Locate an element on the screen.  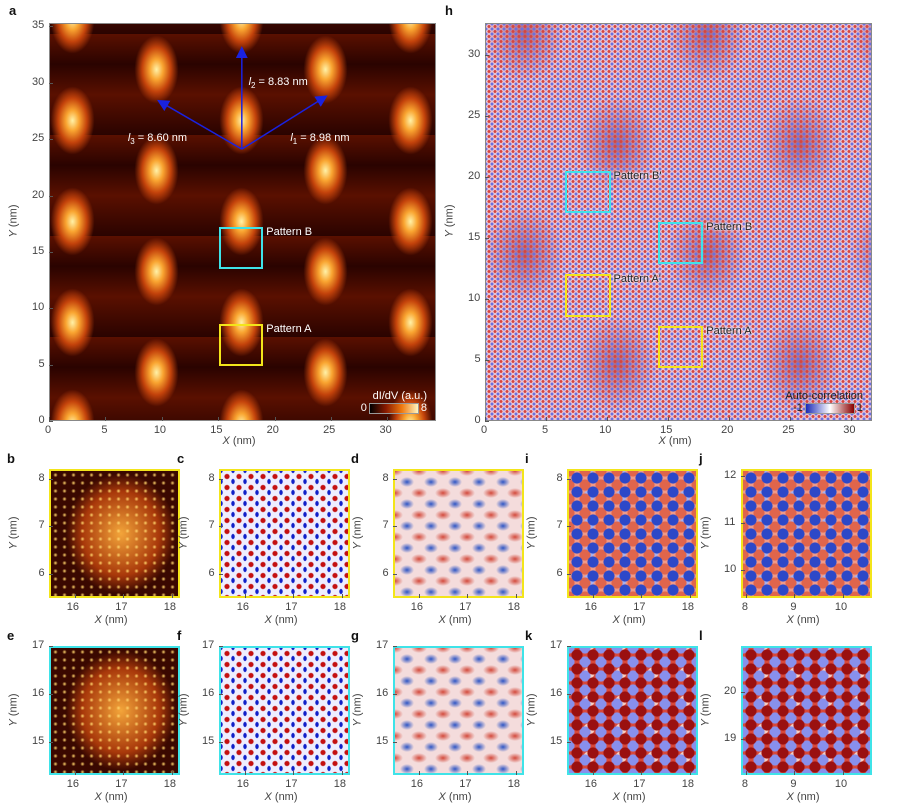
y-tick-label: 17 is located at coordinates (208, 645).